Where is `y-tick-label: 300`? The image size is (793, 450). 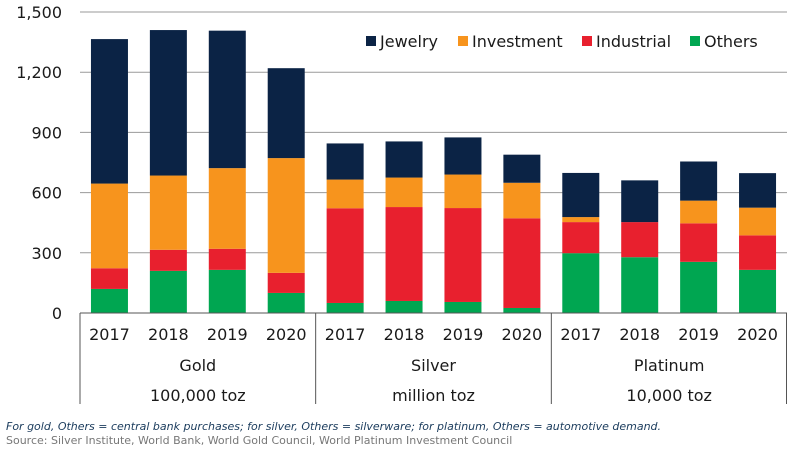
y-tick-label: 300 is located at coordinates (46, 253).